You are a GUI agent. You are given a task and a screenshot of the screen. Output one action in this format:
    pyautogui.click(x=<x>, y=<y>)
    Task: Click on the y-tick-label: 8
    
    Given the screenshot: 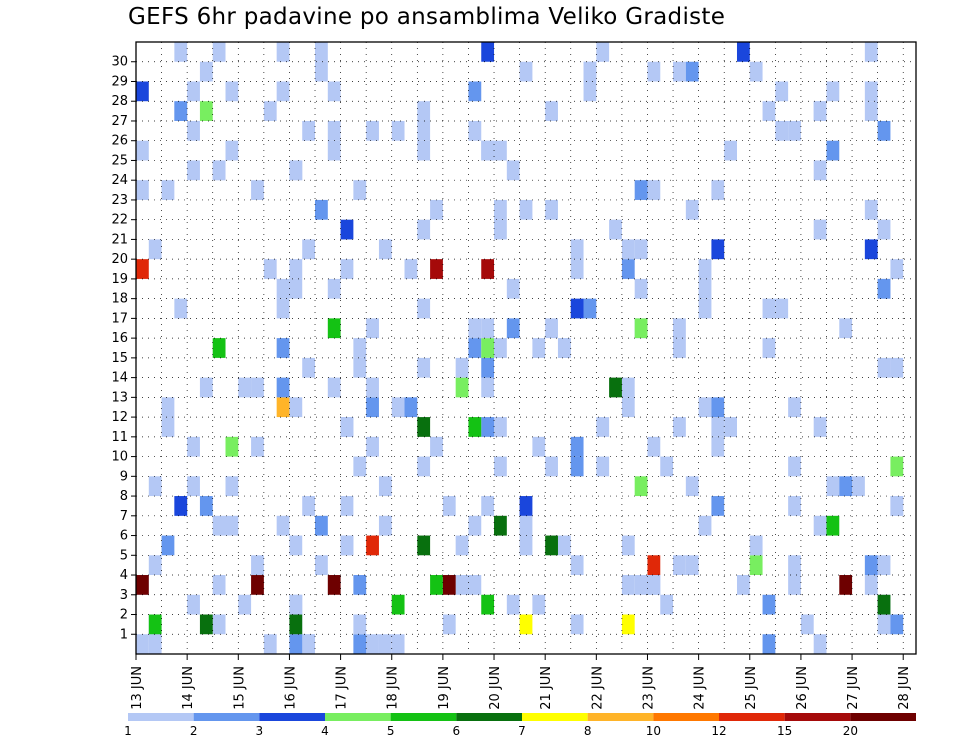 What is the action you would take?
    pyautogui.click(x=124, y=496)
    